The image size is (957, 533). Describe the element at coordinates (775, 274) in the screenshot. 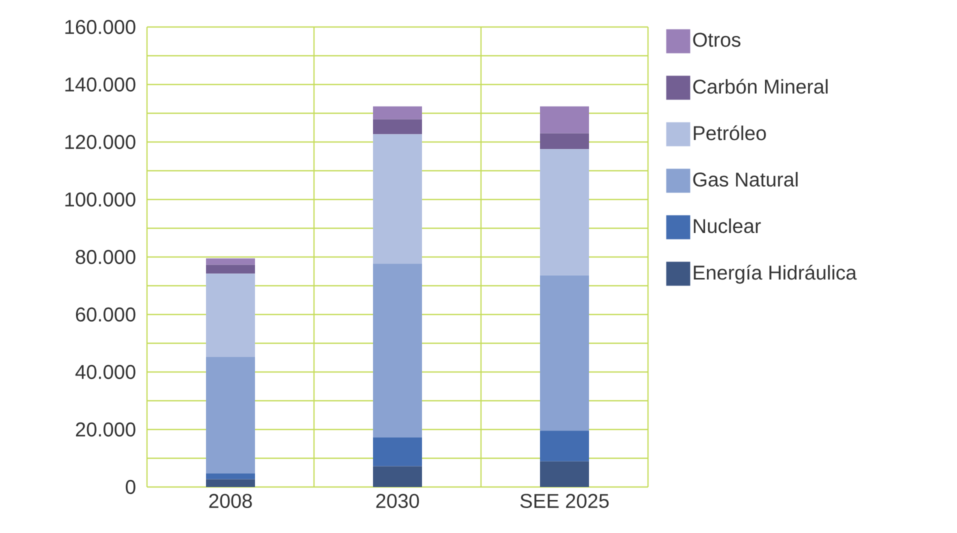

I see `legend-label: Energía Hidráulica` at that location.